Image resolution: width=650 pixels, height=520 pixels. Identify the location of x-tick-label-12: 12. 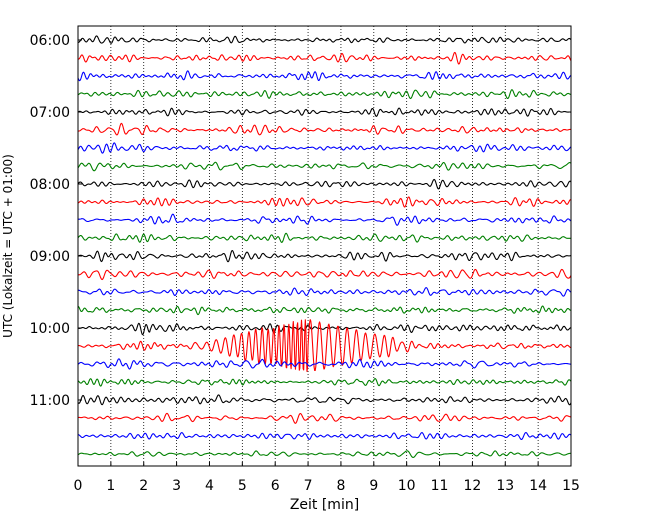
(472, 486).